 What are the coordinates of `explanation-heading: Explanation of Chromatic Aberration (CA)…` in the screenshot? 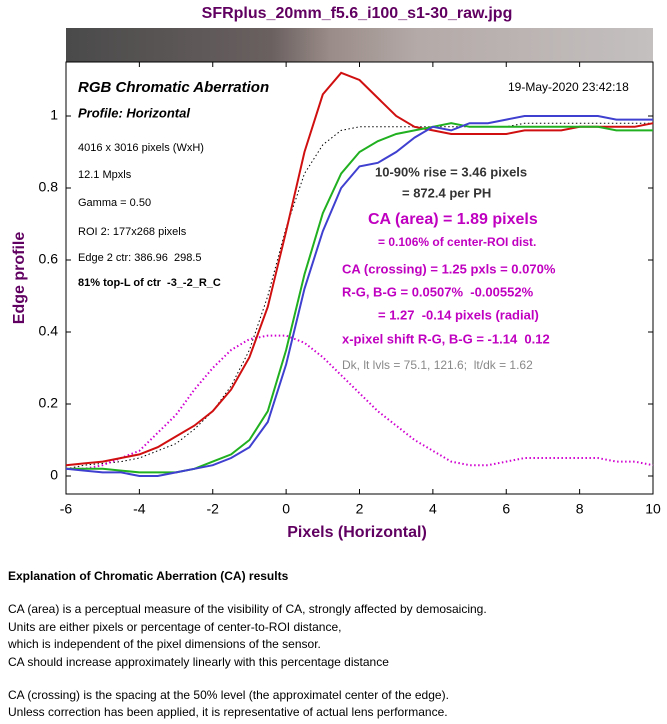 It's located at (148, 576).